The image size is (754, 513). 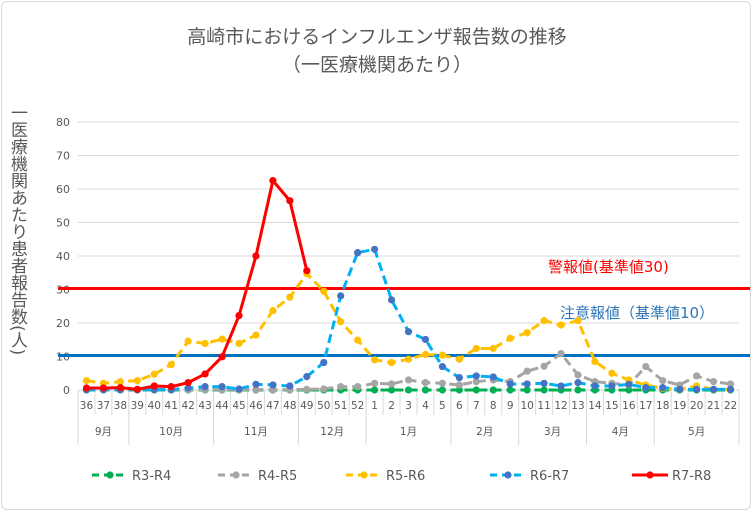 I want to click on x-tick-label: 17, so click(x=645, y=406).